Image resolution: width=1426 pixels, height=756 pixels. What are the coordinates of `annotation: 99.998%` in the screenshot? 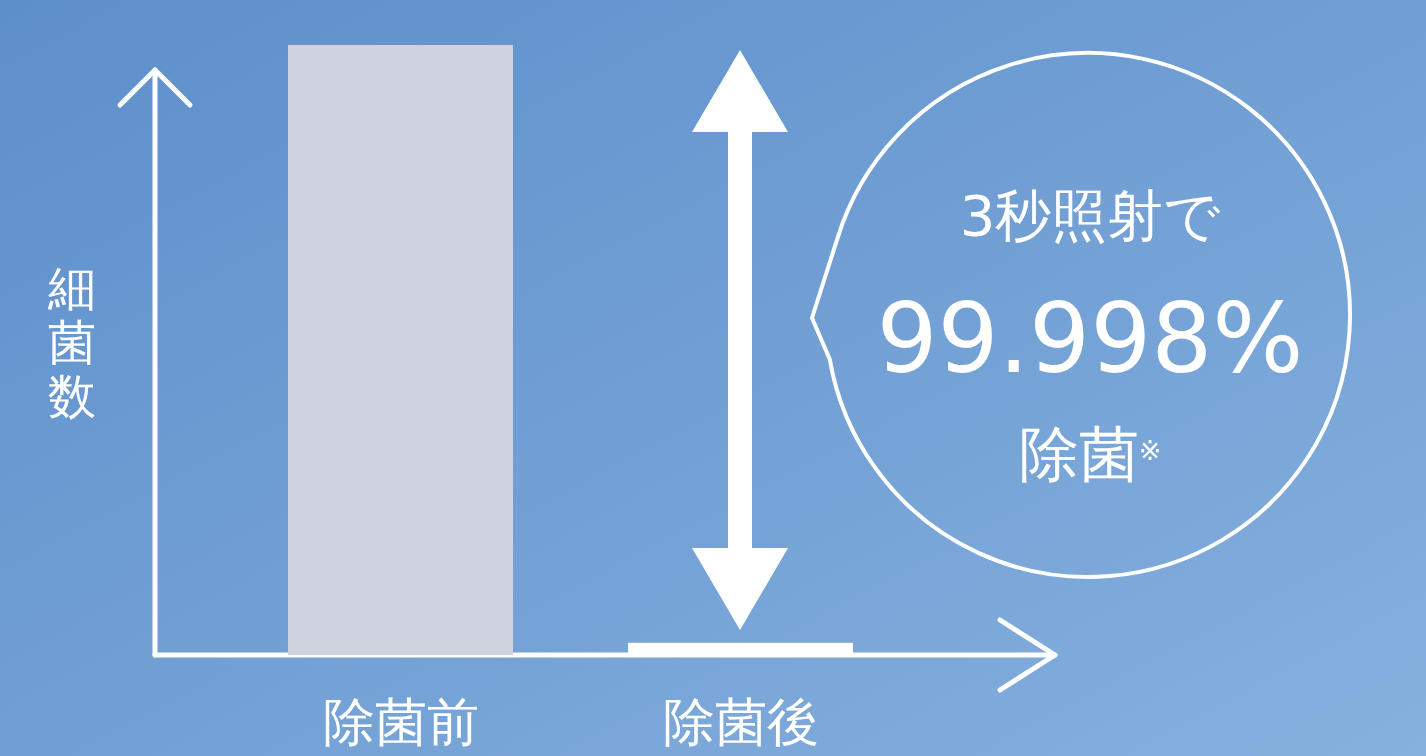 It's located at (1090, 339).